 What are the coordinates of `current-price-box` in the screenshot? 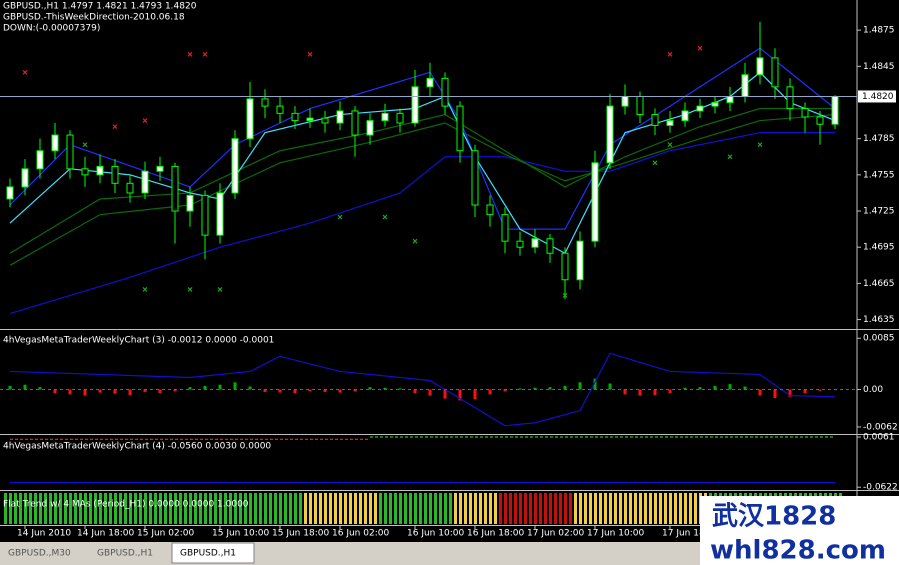 It's located at (877, 96).